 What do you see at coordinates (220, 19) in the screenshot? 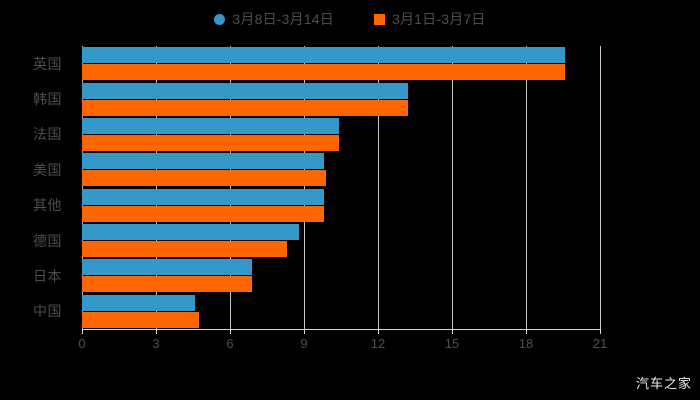
I see `legend-swatch-circle-icon` at bounding box center [220, 19].